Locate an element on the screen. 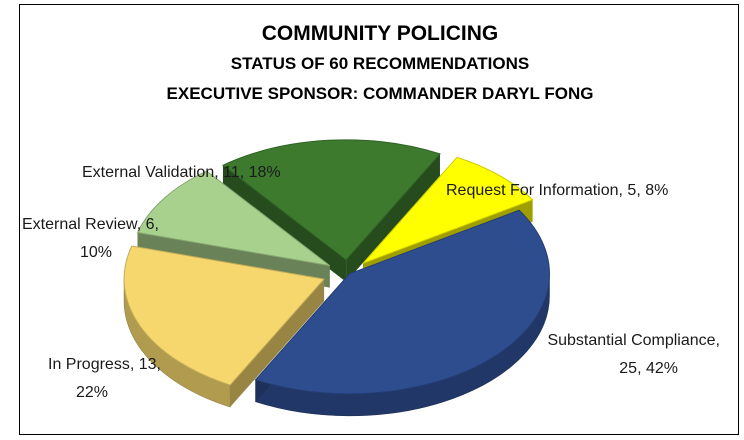 This screenshot has width=744, height=440. data-label-external-review: External Review, 6, 10% is located at coordinates (90, 238).